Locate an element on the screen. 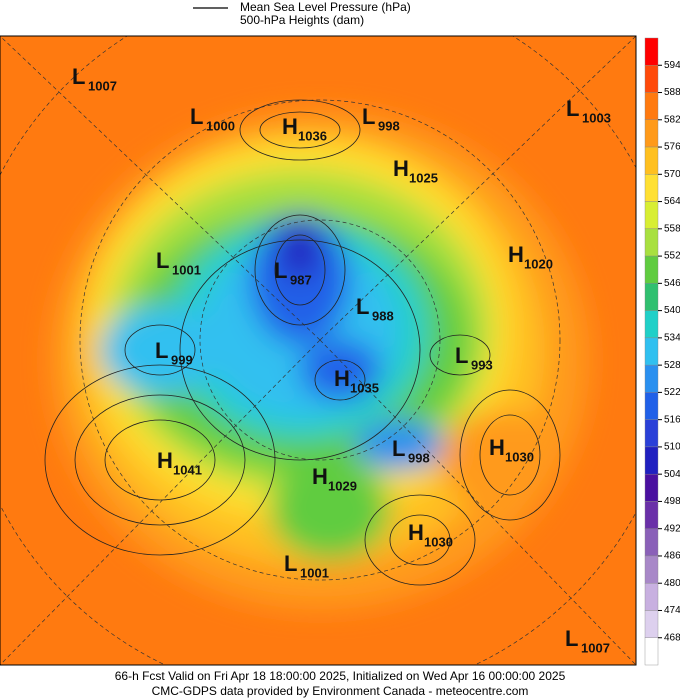  colorbar-label: 504 is located at coordinates (672, 474).